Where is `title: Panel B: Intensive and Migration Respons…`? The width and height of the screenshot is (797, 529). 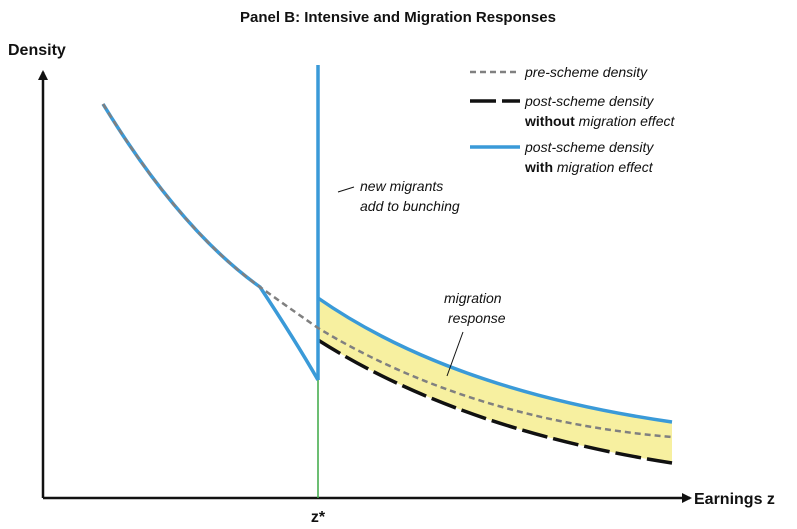
title: Panel B: Intensive and Migration Respons… is located at coordinates (398, 17).